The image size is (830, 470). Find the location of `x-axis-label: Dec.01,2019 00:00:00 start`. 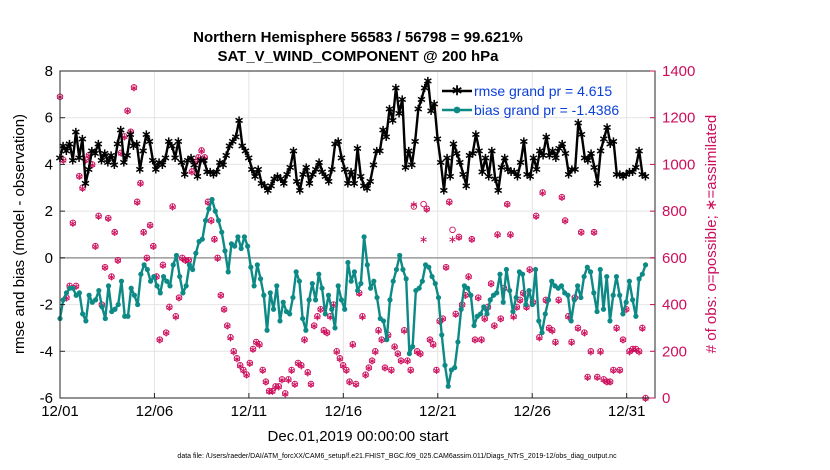

x-axis-label: Dec.01,2019 00:00:00 start is located at coordinates (359, 436).